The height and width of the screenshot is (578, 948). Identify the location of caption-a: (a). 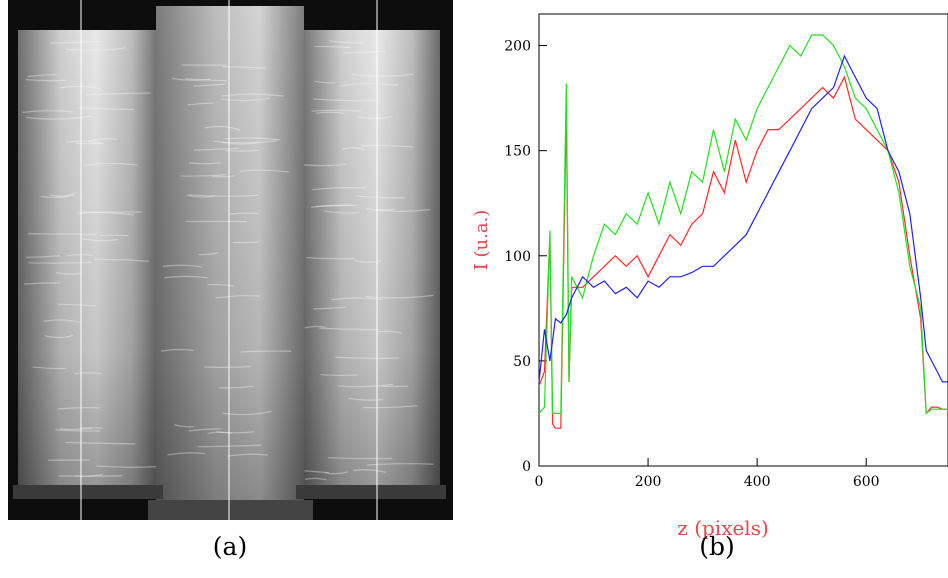
(230, 546).